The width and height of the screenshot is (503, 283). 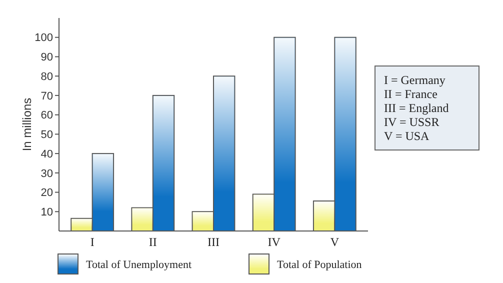 What do you see at coordinates (27, 125) in the screenshot?
I see `y-axis-title: In millions` at bounding box center [27, 125].